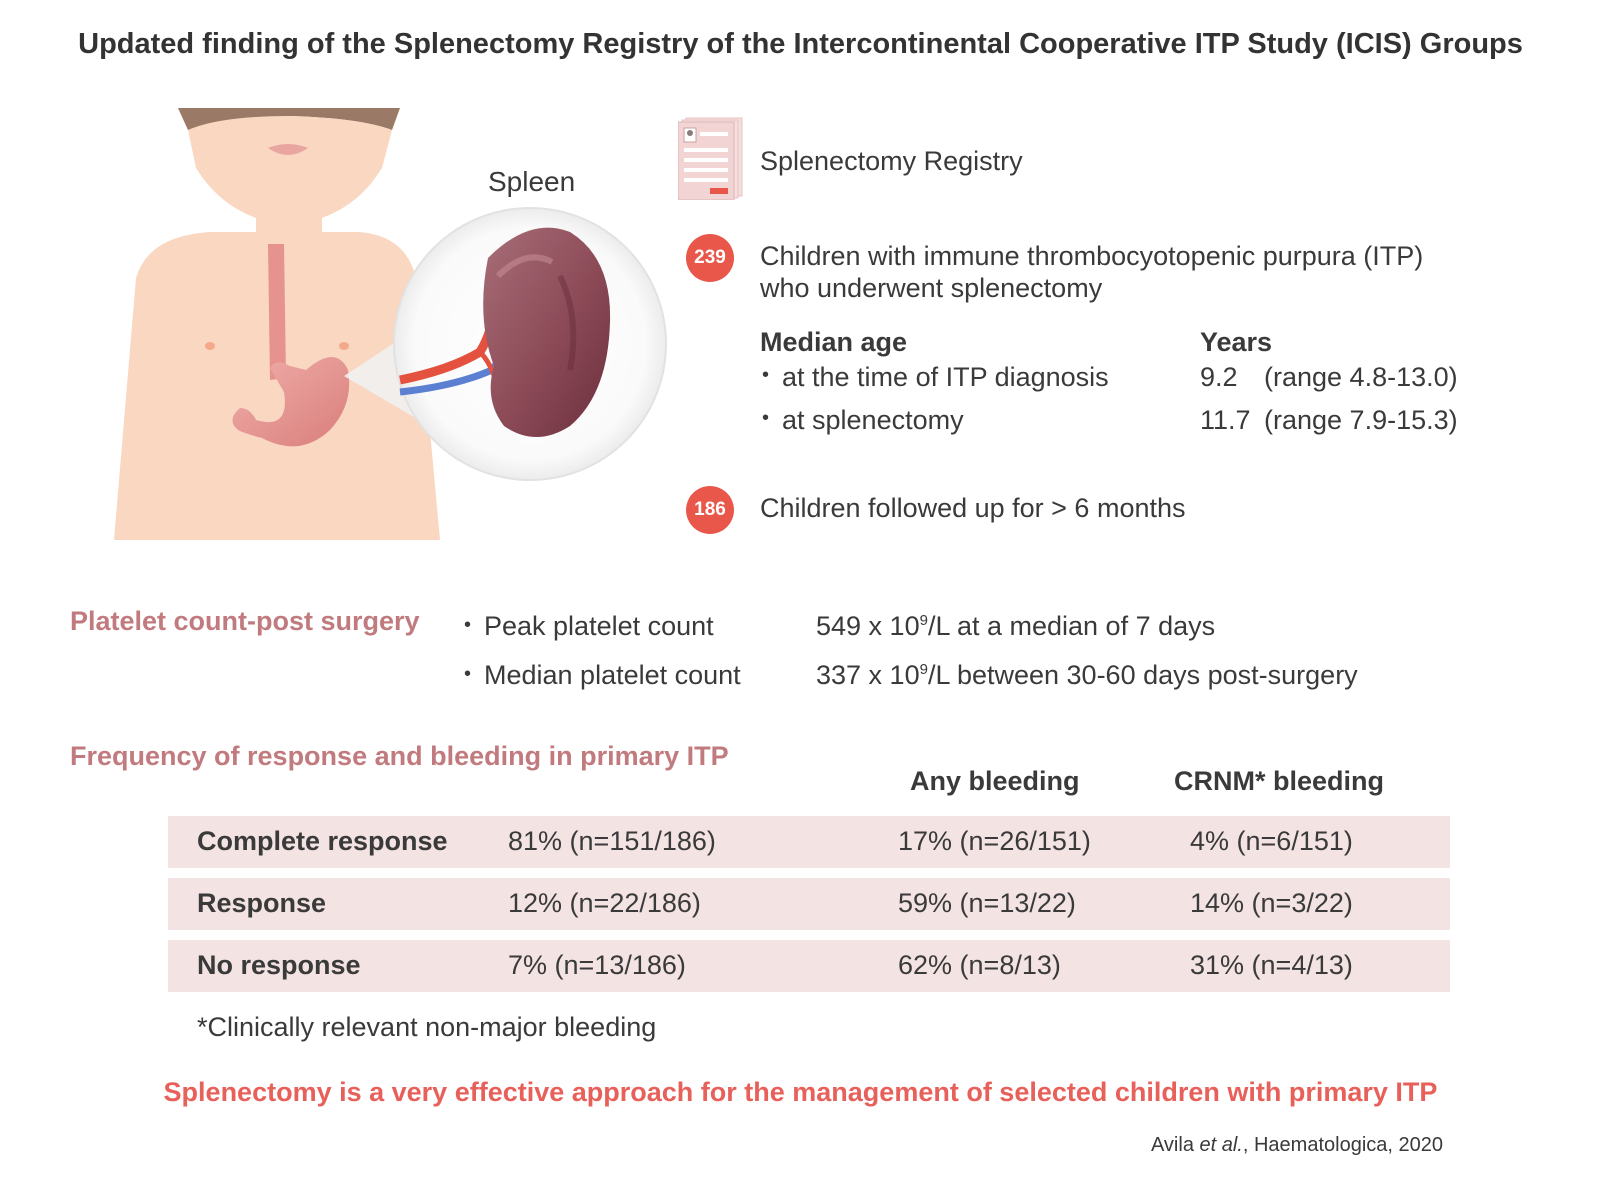  What do you see at coordinates (1236, 342) in the screenshot?
I see `years-header: Years` at bounding box center [1236, 342].